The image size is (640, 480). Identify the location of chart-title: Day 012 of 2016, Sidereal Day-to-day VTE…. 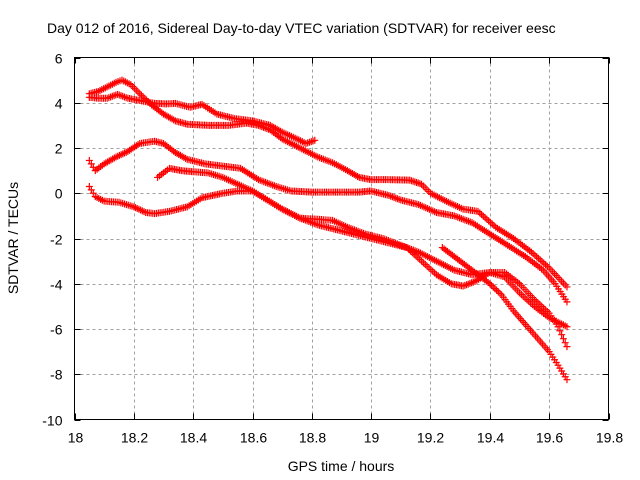
(301, 28).